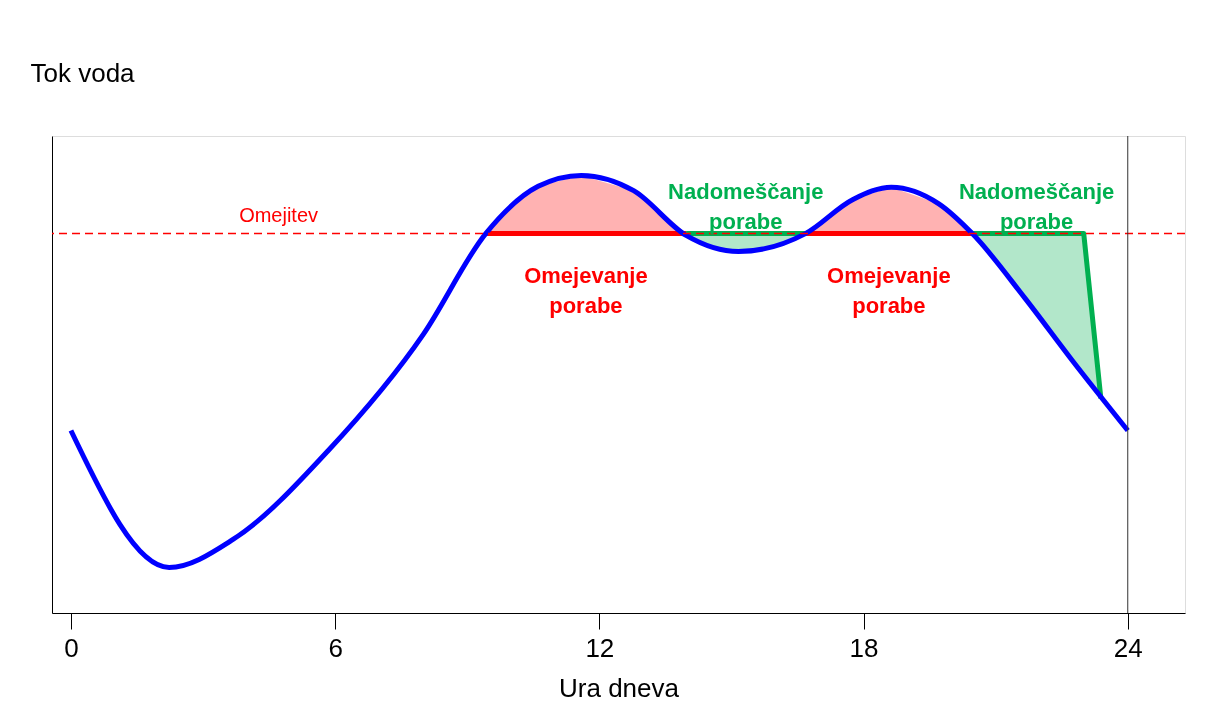 The height and width of the screenshot is (711, 1206). Describe the element at coordinates (71, 647) in the screenshot. I see `x-tick-label: 0` at that location.